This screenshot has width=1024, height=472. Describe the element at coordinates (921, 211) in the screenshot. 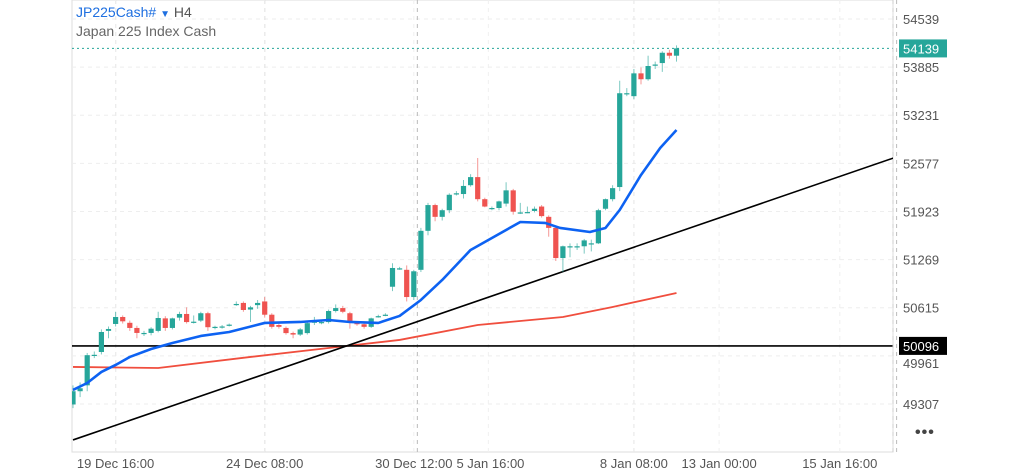

I see `y-tick-label: 51923` at that location.